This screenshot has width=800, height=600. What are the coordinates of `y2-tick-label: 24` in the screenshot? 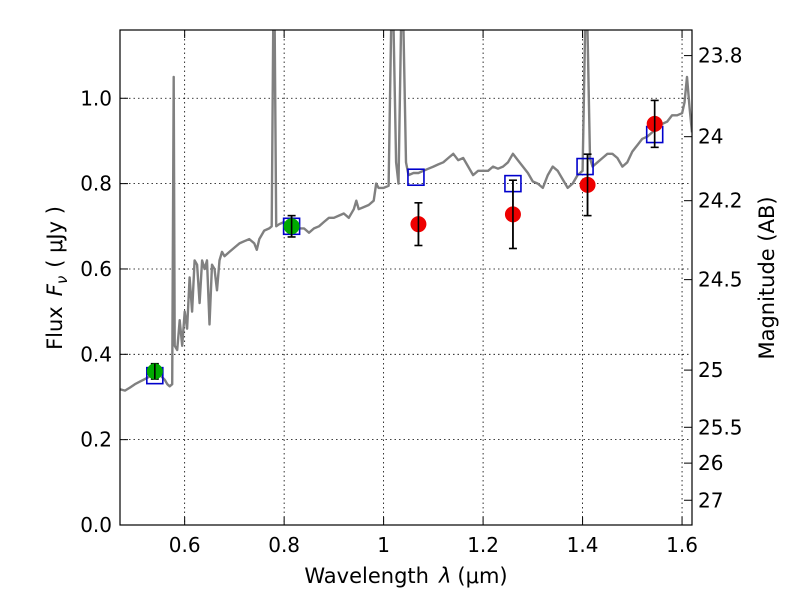 It's located at (710, 137).